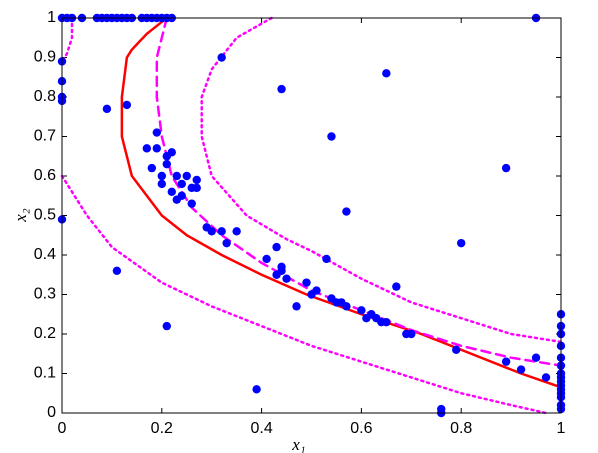 The image size is (598, 453). What do you see at coordinates (20, 215) in the screenshot?
I see `y-axis-label: x₂` at bounding box center [20, 215].